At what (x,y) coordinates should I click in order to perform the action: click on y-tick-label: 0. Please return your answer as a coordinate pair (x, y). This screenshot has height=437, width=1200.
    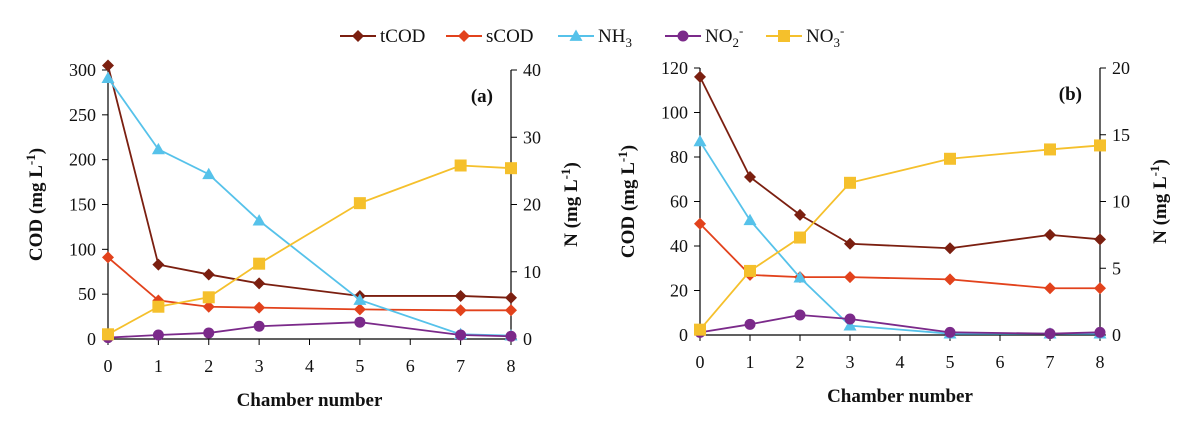
    Looking at the image, I should click on (683, 335).